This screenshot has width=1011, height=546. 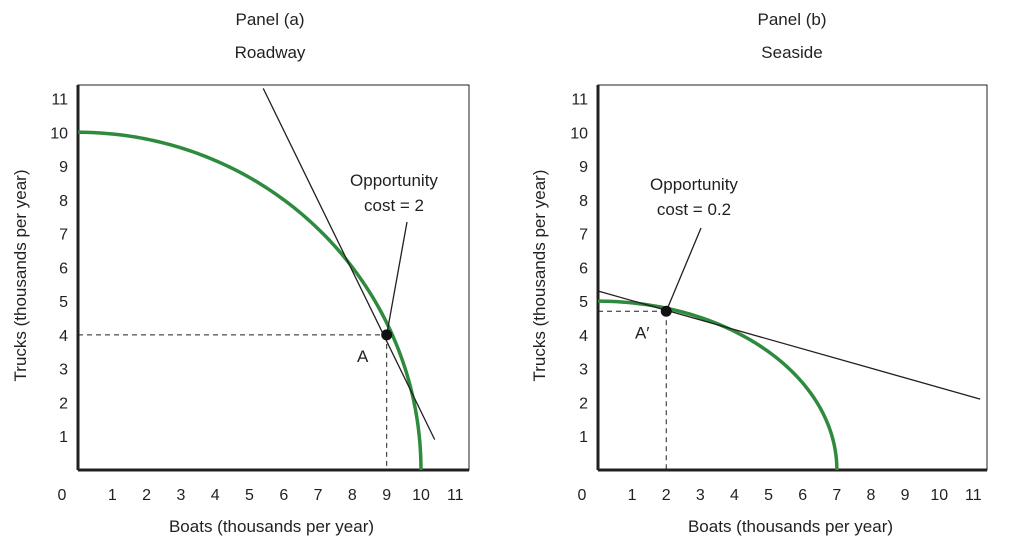 I want to click on panel-label: Panel (a), so click(x=270, y=19).